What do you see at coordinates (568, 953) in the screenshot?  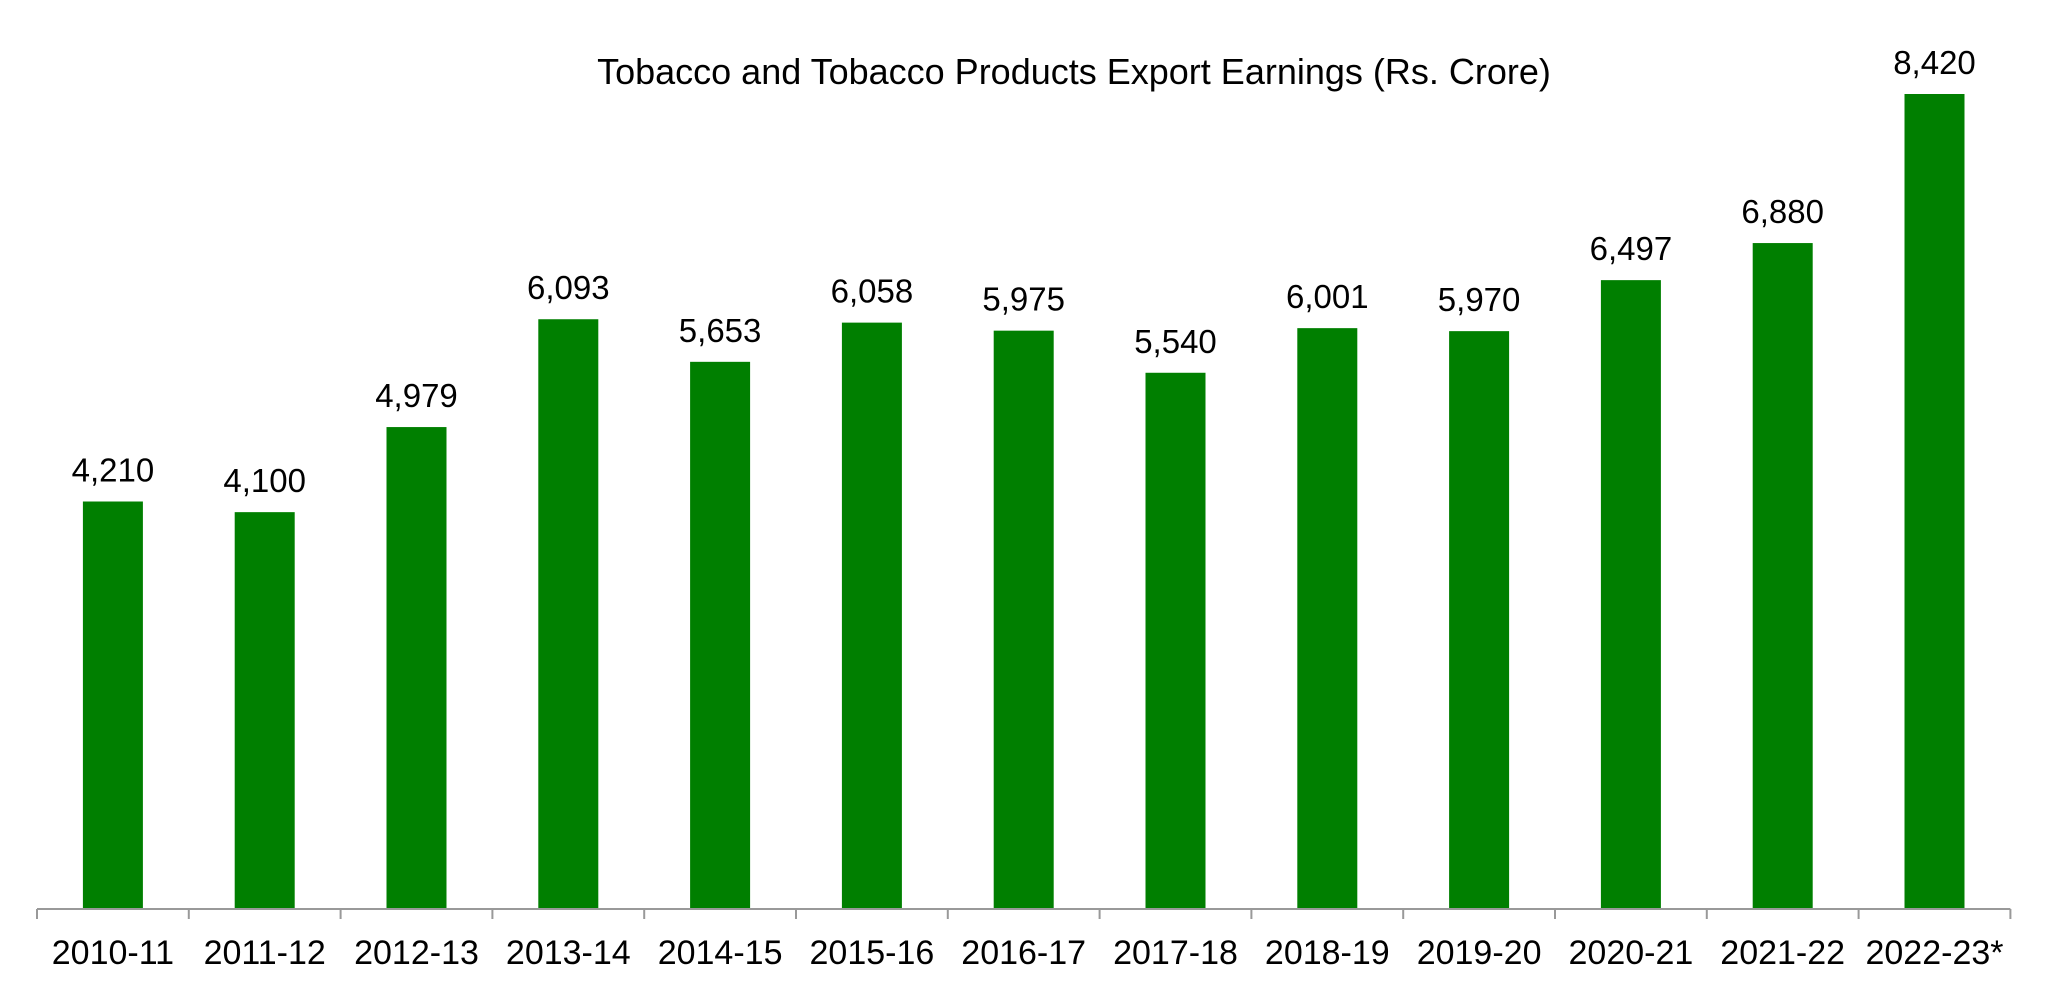 I see `x-tick-label: 2013-14` at bounding box center [568, 953].